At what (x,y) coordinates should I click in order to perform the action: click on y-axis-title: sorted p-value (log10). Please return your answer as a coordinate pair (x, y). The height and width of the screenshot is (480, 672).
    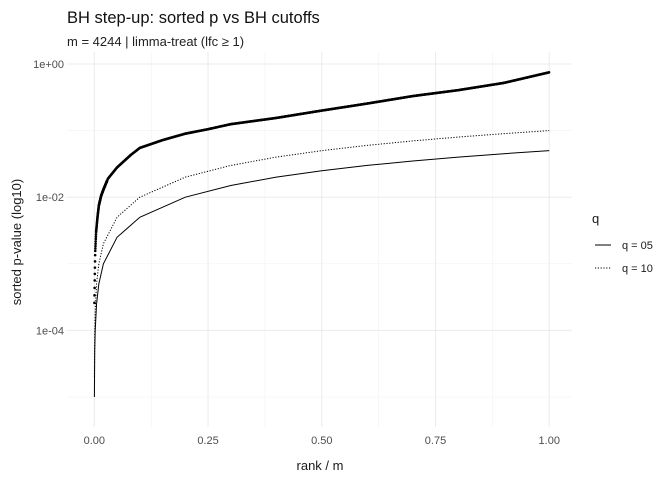
    Looking at the image, I should click on (16, 242).